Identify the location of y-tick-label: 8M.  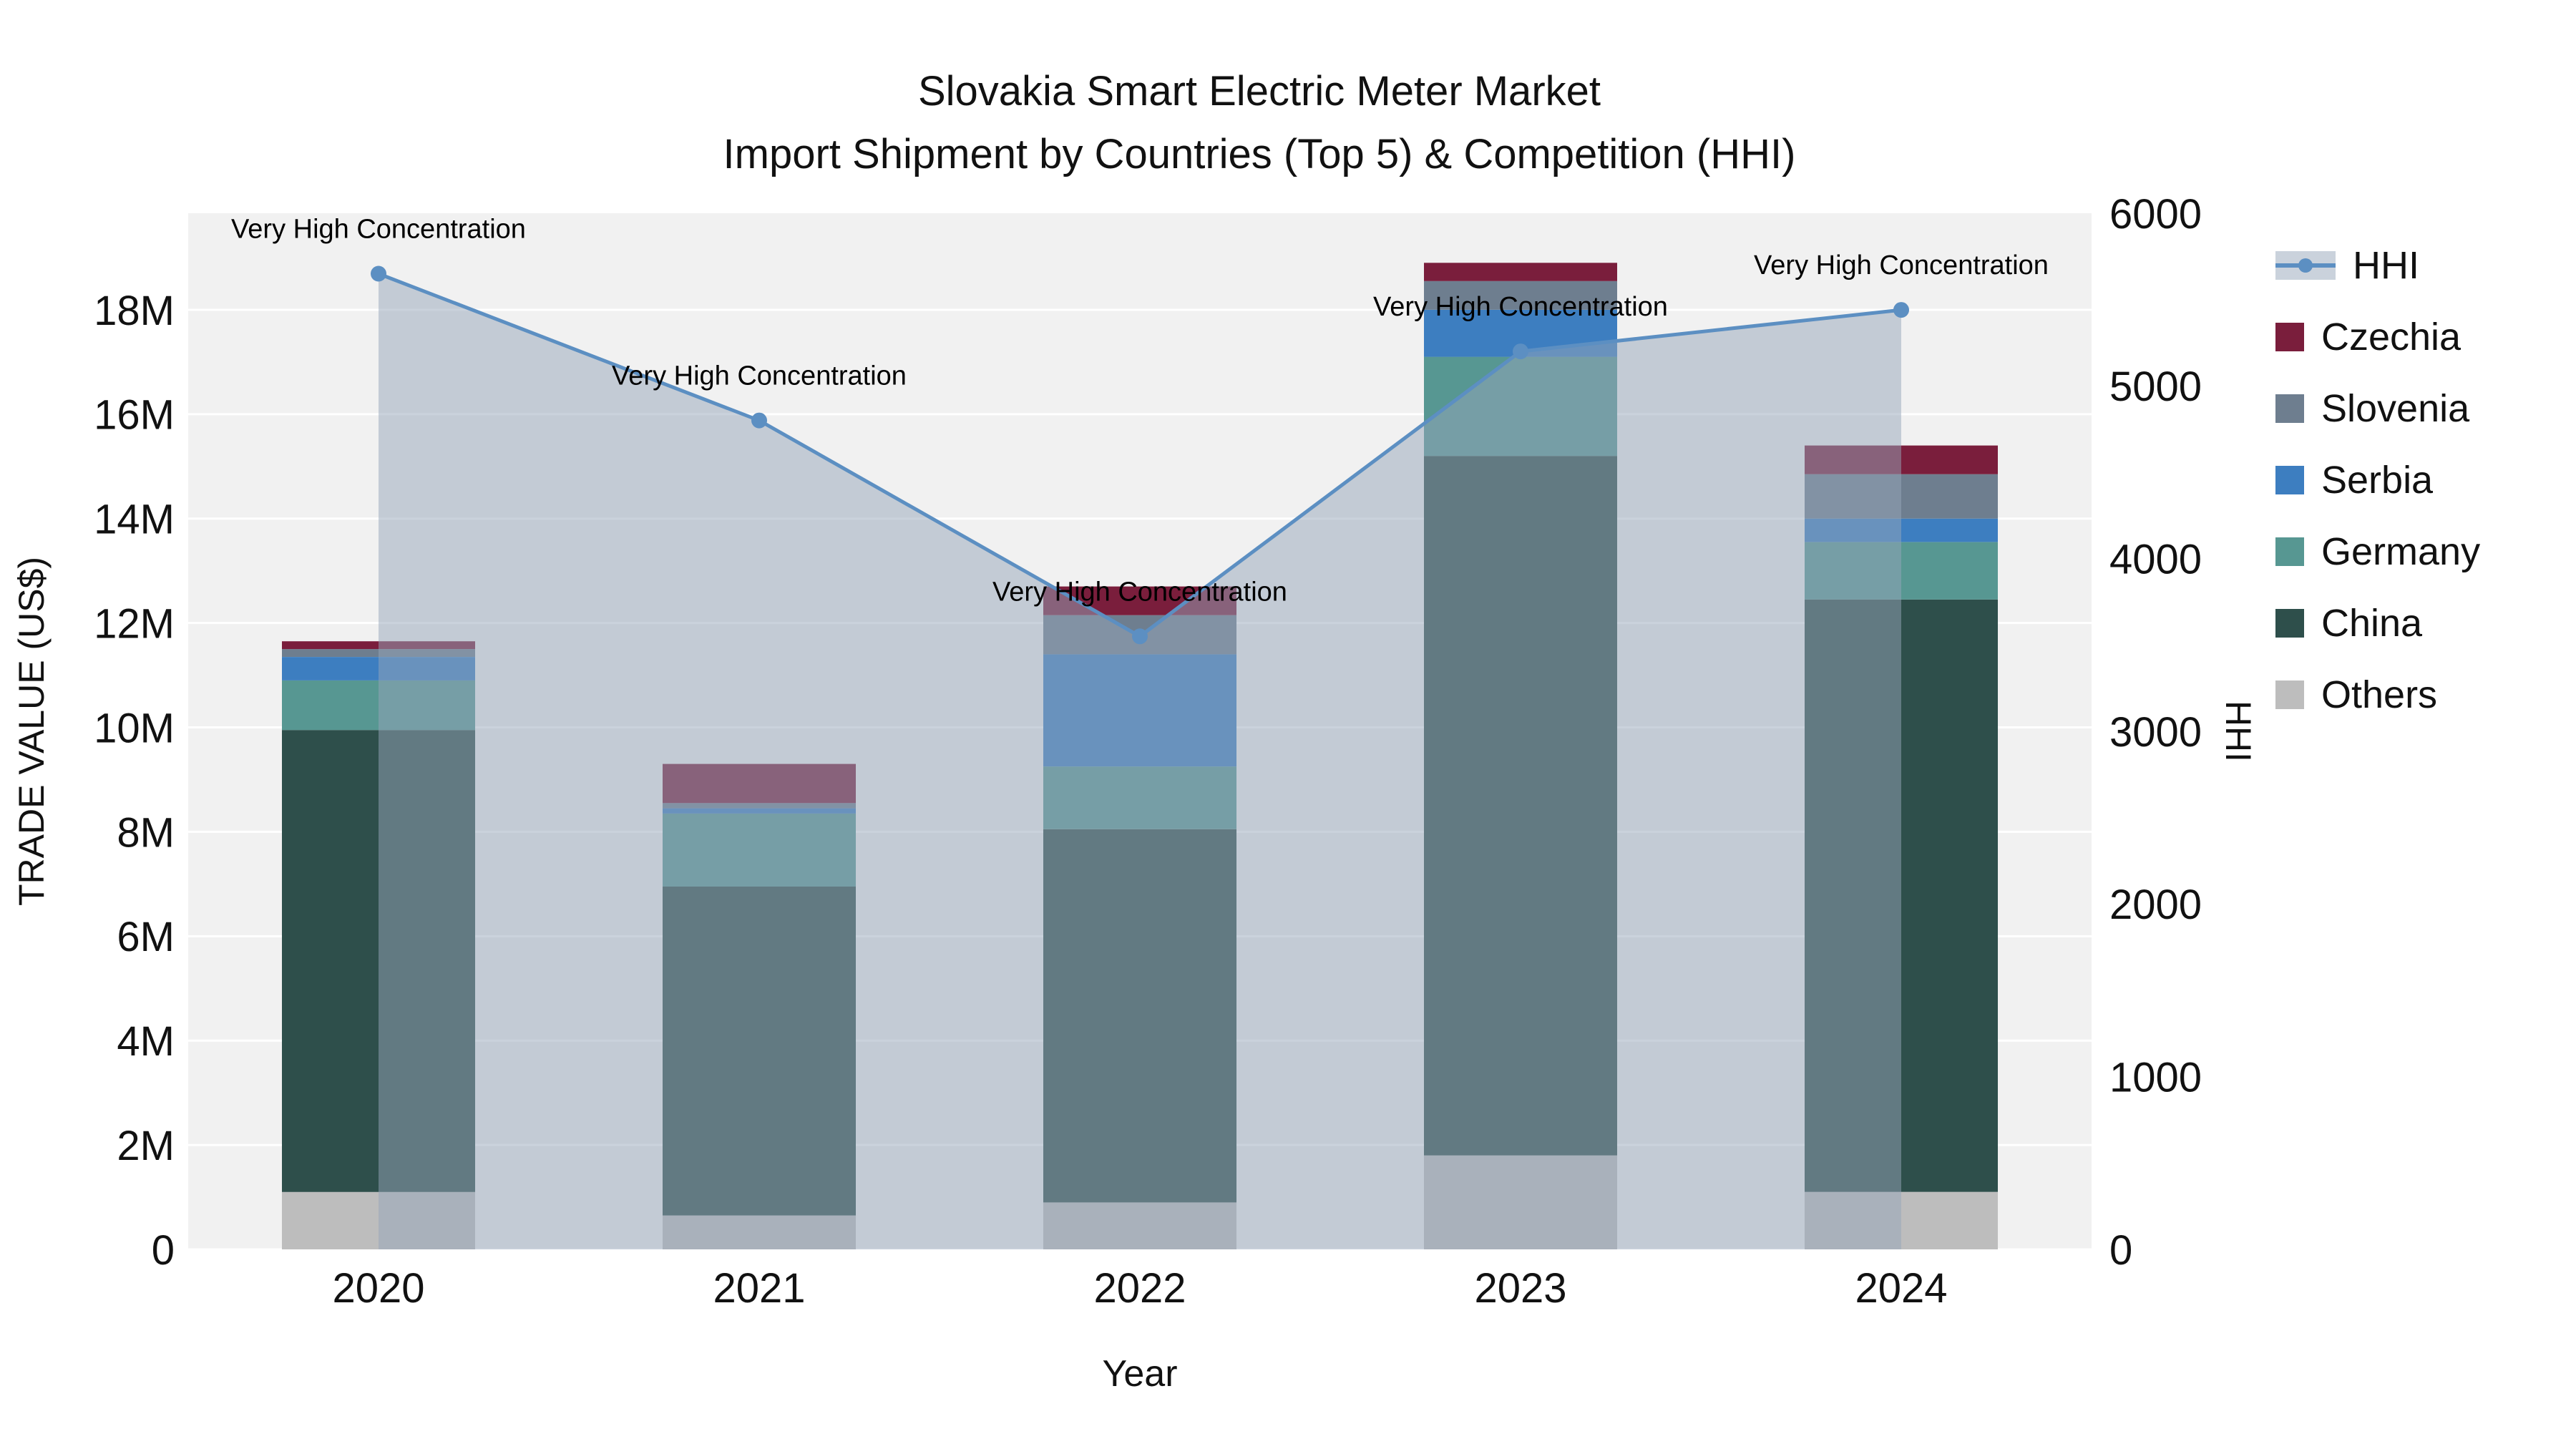
(146, 832).